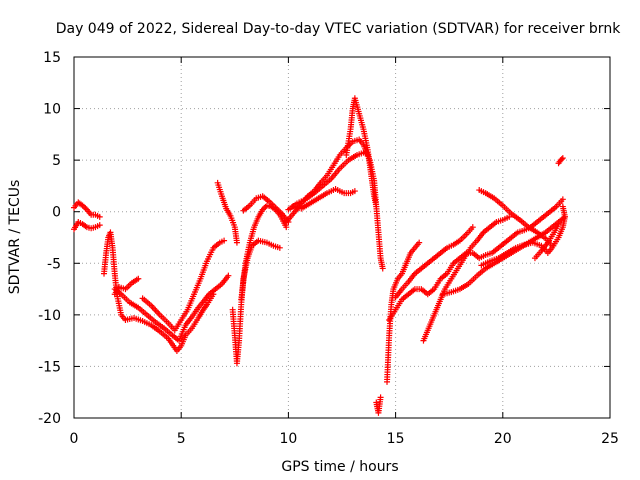 This screenshot has width=640, height=480. I want to click on series-track-o, so click(378, 405).